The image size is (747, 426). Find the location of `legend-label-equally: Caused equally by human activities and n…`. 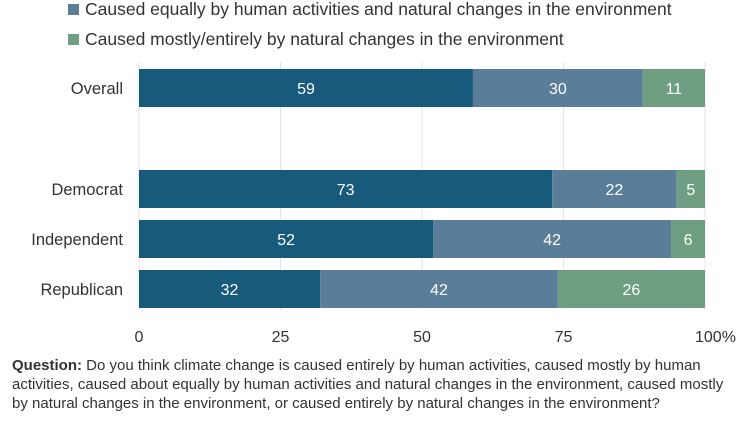

legend-label-equally: Caused equally by human activities and n… is located at coordinates (378, 9).